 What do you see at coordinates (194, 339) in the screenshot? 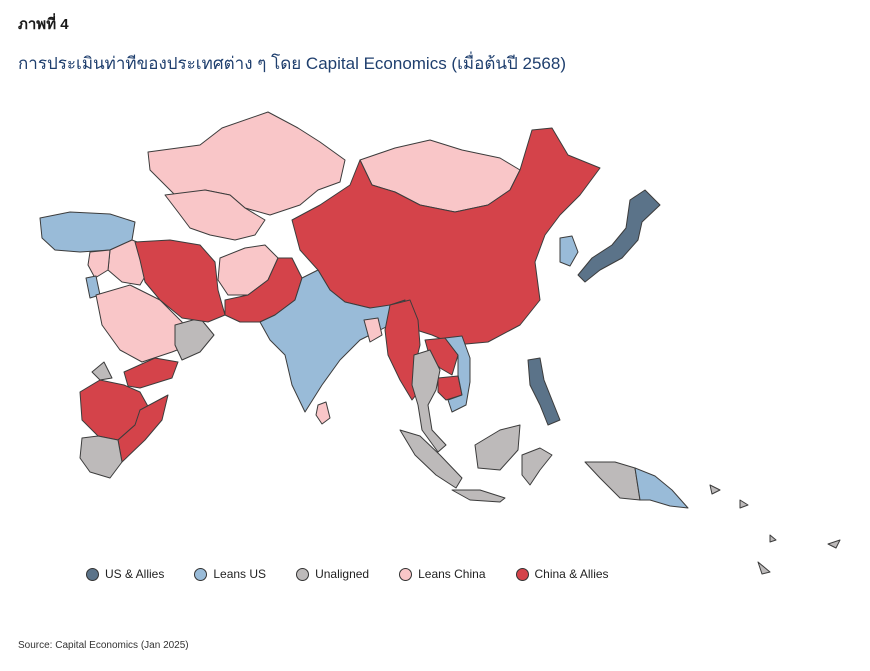
I see `region-oman` at bounding box center [194, 339].